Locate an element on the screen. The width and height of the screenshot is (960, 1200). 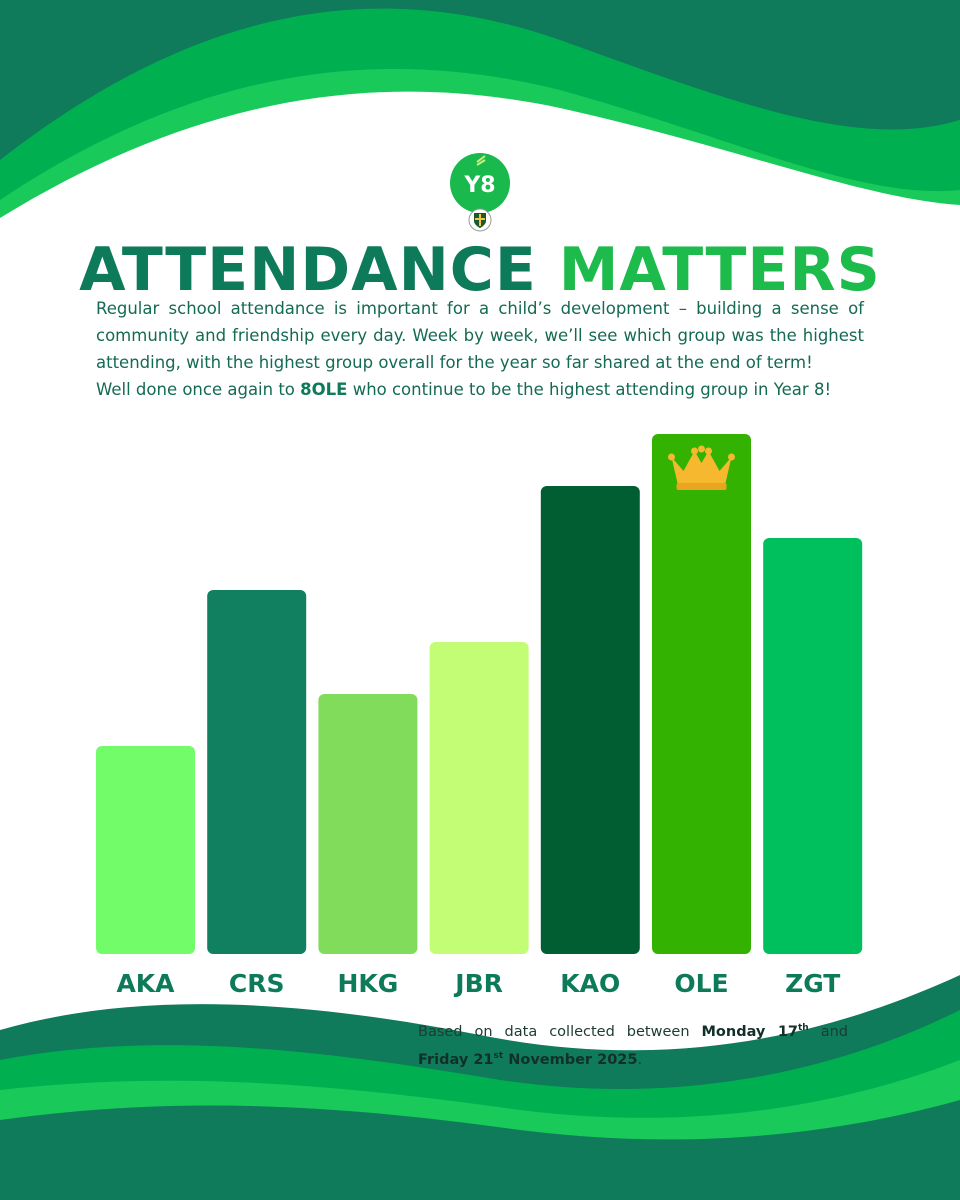
footnote-date-end: Friday 21st November 2025 is located at coordinates (528, 1059).